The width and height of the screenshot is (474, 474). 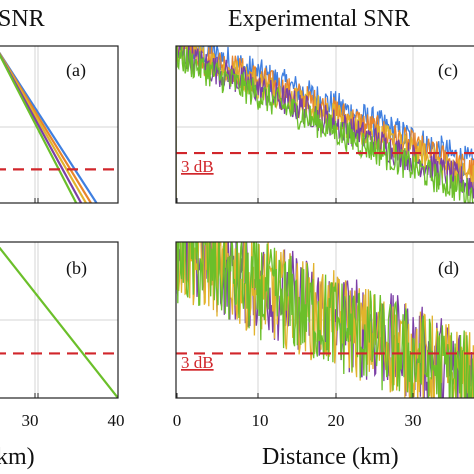 I want to click on tick-d-30: 30, so click(x=413, y=420).